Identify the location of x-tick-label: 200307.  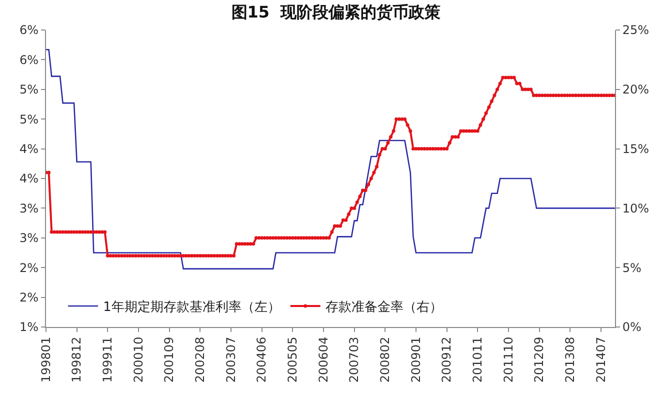
(231, 359).